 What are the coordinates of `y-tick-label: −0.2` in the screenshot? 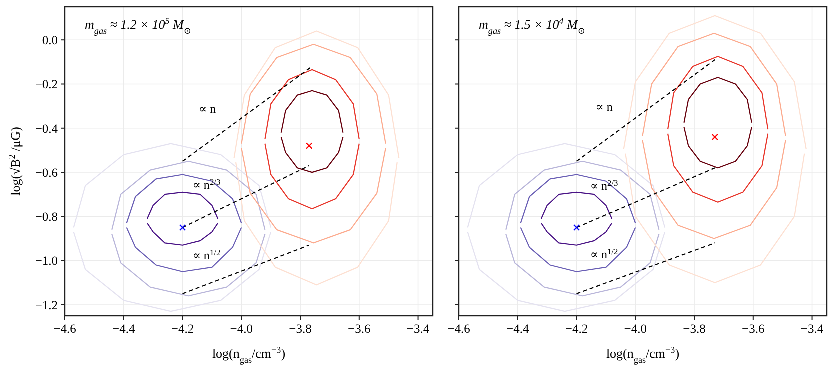 It's located at (46, 85).